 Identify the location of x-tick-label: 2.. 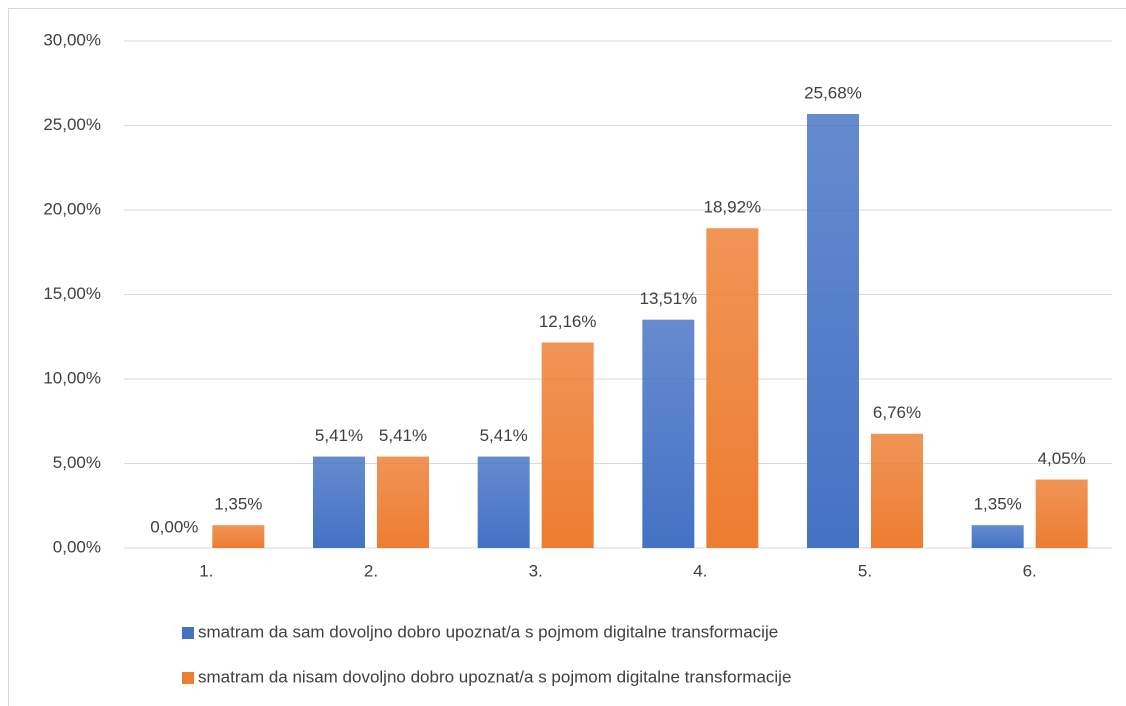
(371, 570).